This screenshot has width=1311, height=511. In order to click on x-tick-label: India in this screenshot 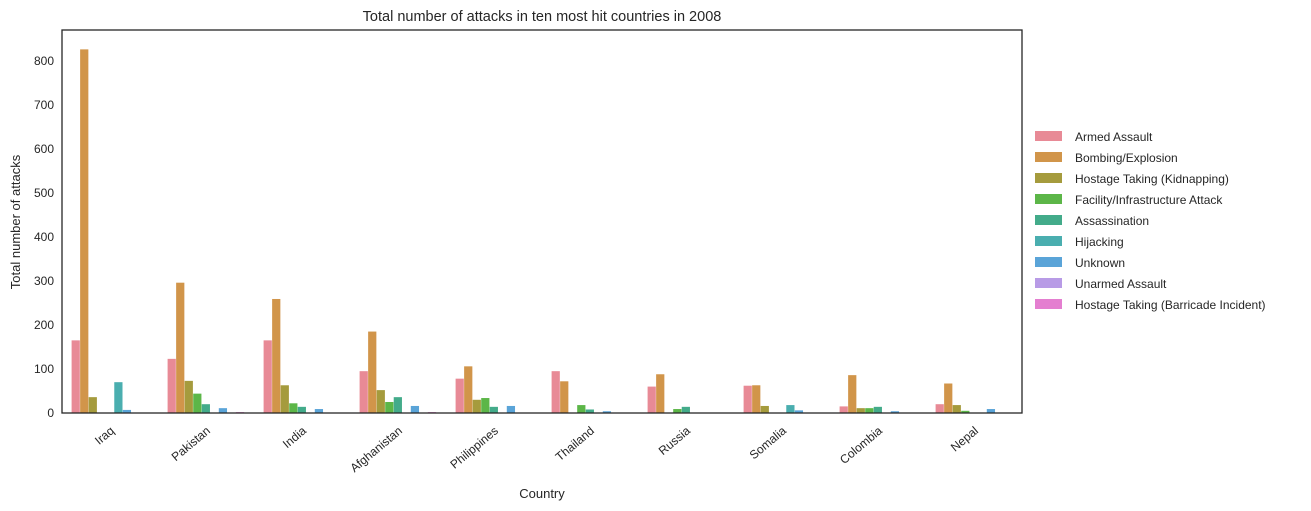, I will do `click(294, 437)`.